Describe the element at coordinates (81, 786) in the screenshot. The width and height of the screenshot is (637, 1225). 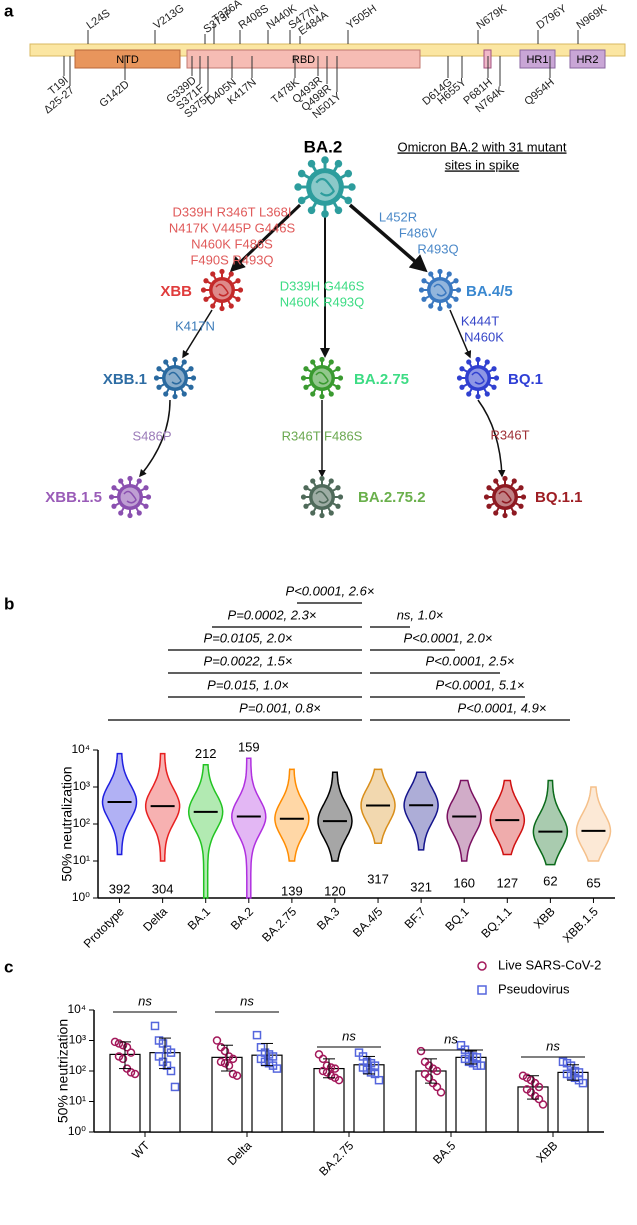
I see `y-tick-label: 10³` at that location.